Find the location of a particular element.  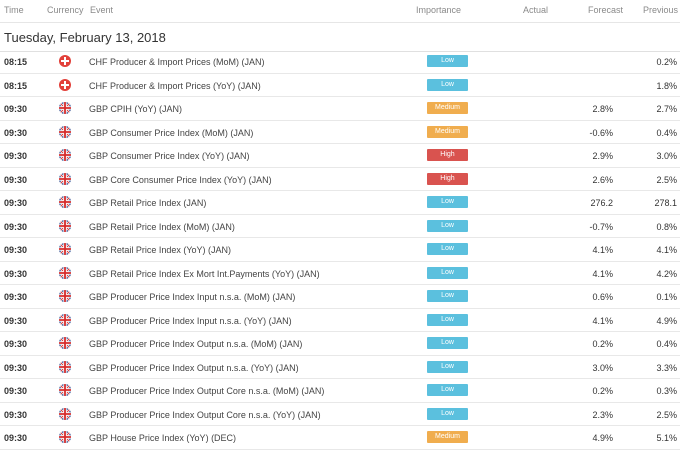

event-previous: 0.3% is located at coordinates (666, 391).